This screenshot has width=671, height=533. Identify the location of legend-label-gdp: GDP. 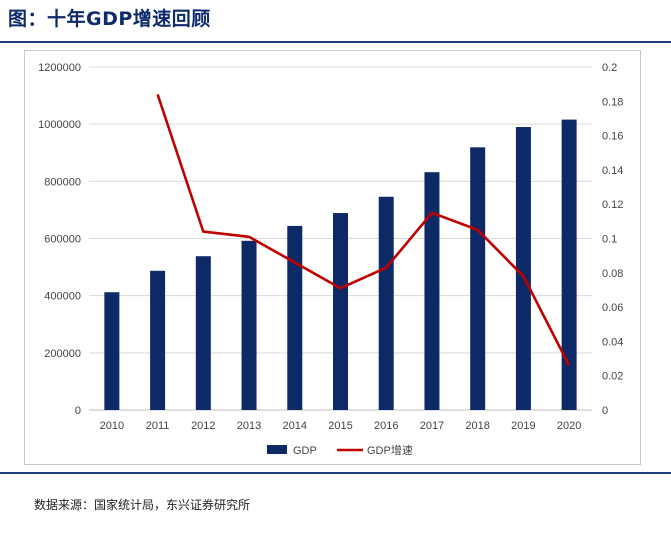
(305, 451).